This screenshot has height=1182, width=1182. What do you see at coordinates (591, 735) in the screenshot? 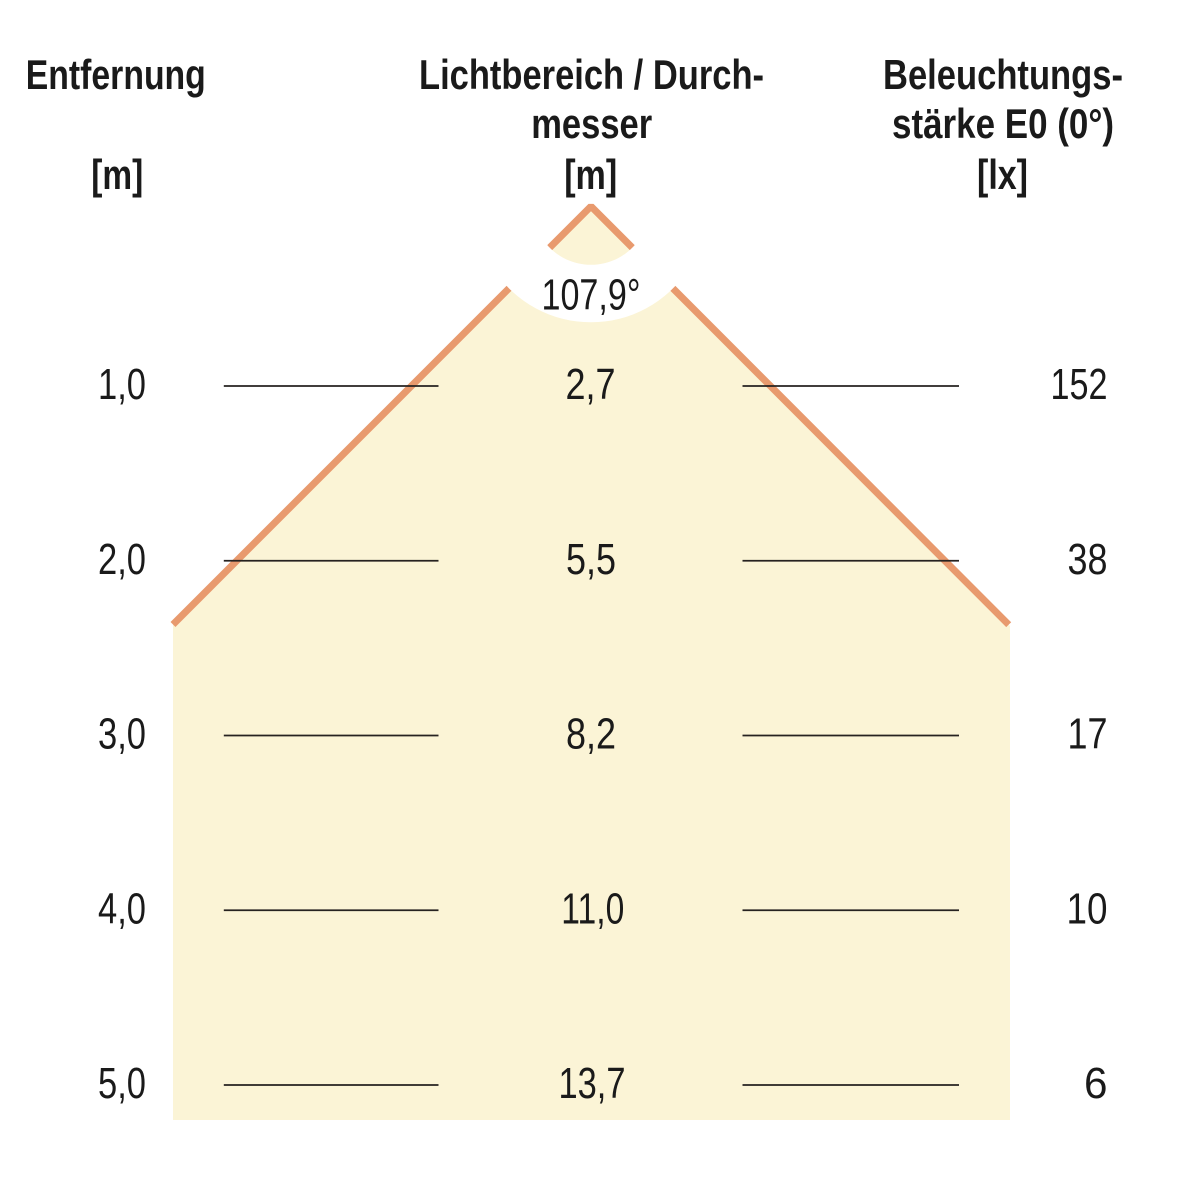
I see `svg-text: 8,2` at bounding box center [591, 735].